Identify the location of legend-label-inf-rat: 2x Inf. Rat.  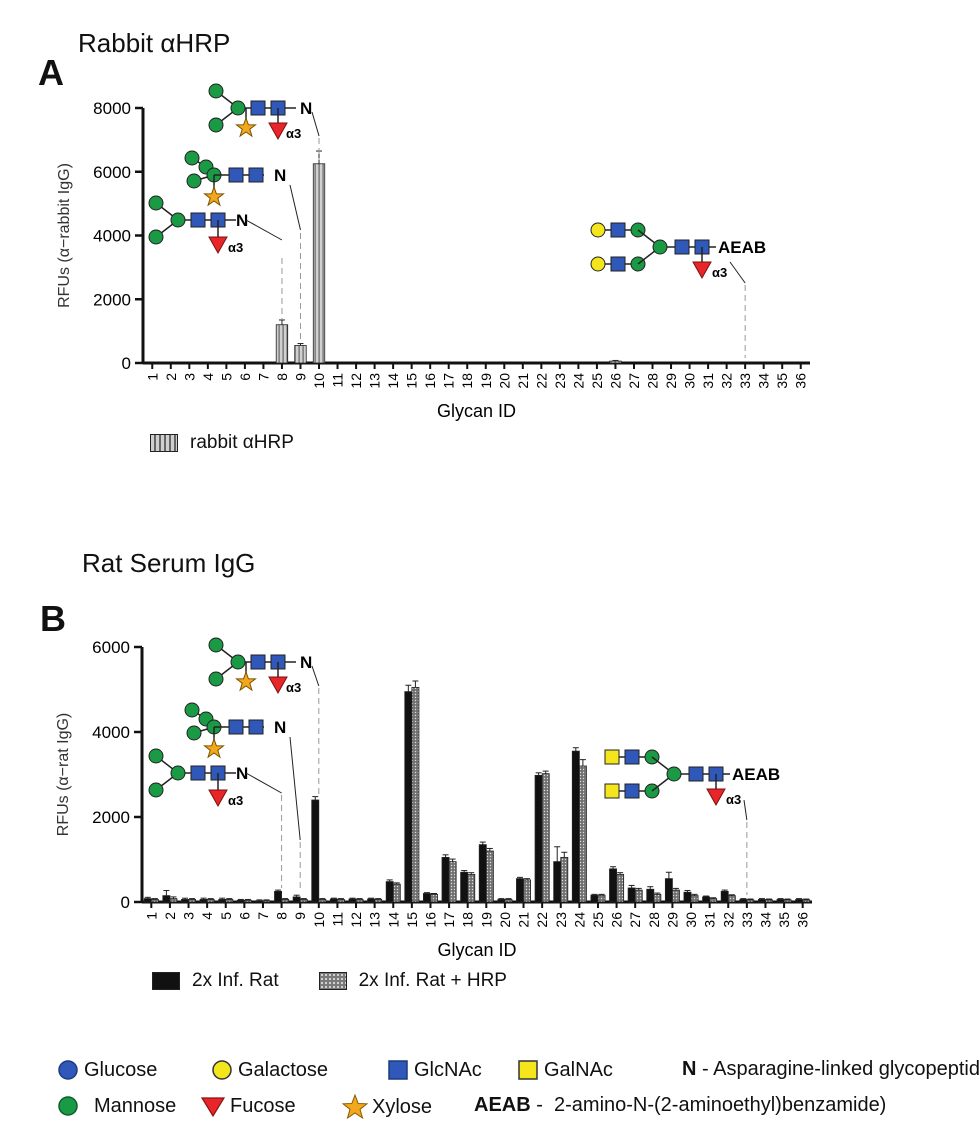
(235, 980).